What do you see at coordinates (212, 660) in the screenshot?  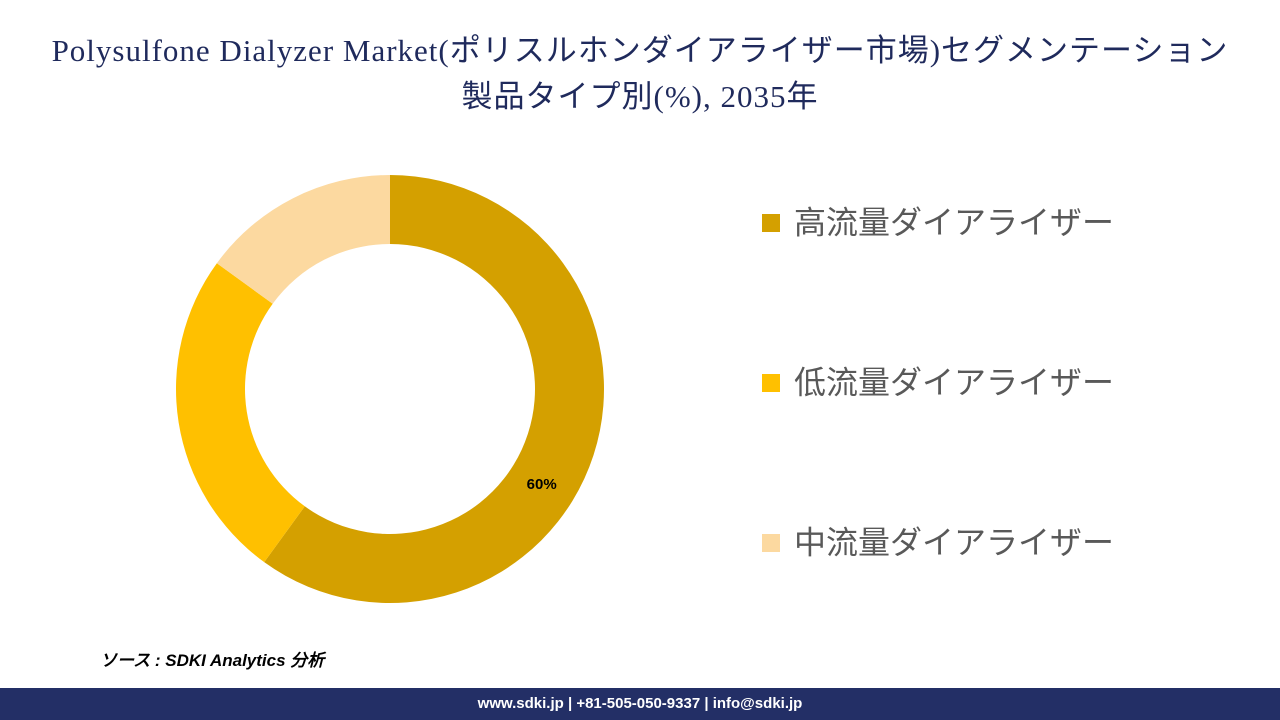 I see `source-note: ソース : SDKI Analytics 分析` at bounding box center [212, 660].